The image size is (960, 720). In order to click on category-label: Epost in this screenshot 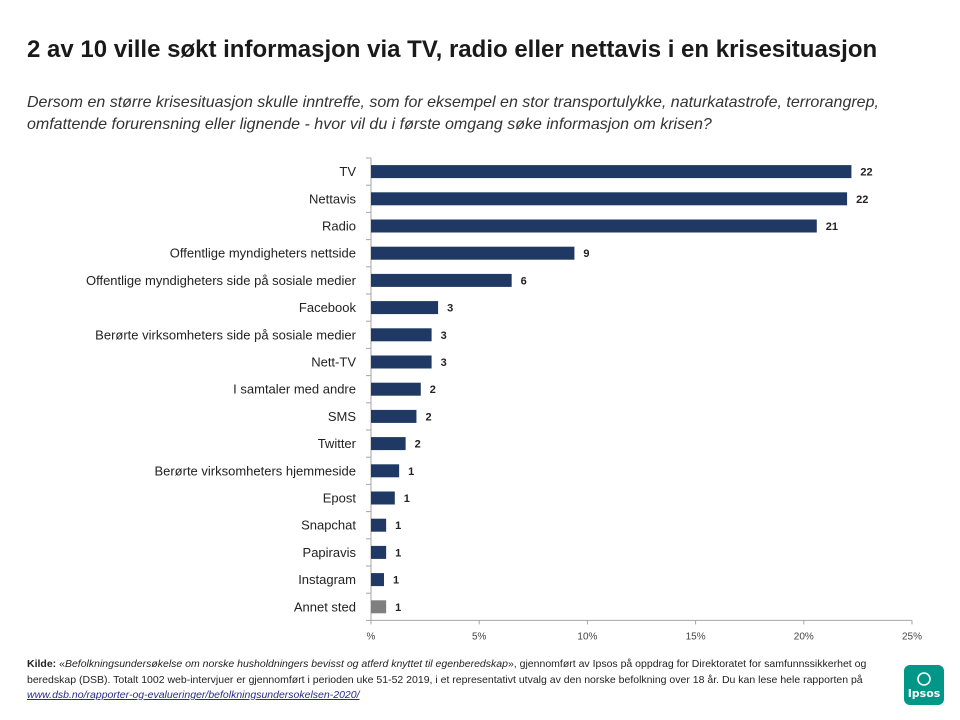, I will do `click(340, 498)`.